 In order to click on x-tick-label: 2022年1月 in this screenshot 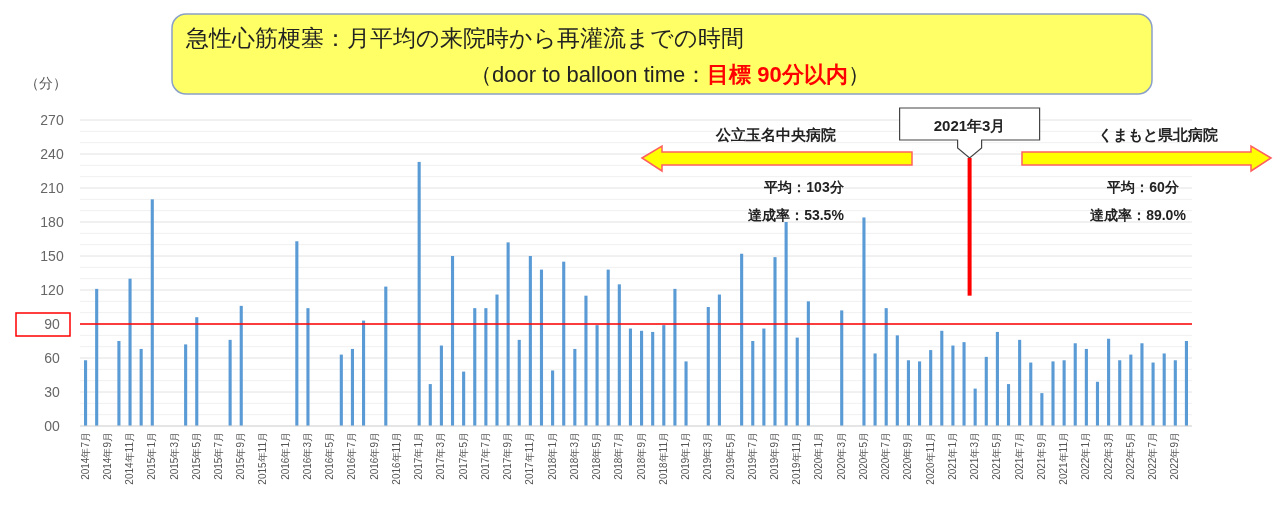, I will do `click(1086, 456)`.